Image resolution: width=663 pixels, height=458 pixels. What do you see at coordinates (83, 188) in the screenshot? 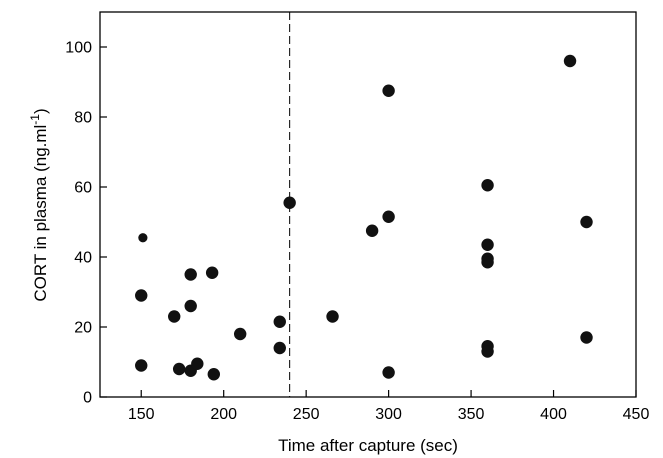
I see `y-tick-label: 60` at bounding box center [83, 188].